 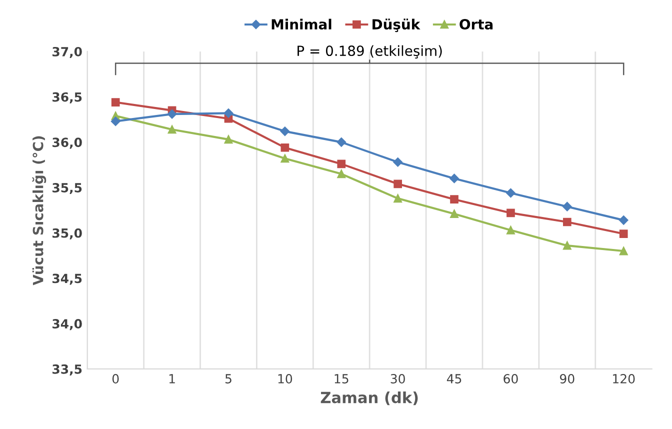 What do you see at coordinates (115, 379) in the screenshot?
I see `x-tick-label: 0` at bounding box center [115, 379].